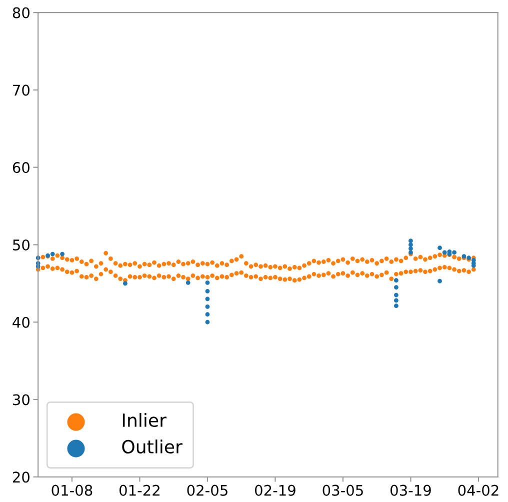  What do you see at coordinates (140, 490) in the screenshot?
I see `x-tick-label: 01-22` at bounding box center [140, 490].